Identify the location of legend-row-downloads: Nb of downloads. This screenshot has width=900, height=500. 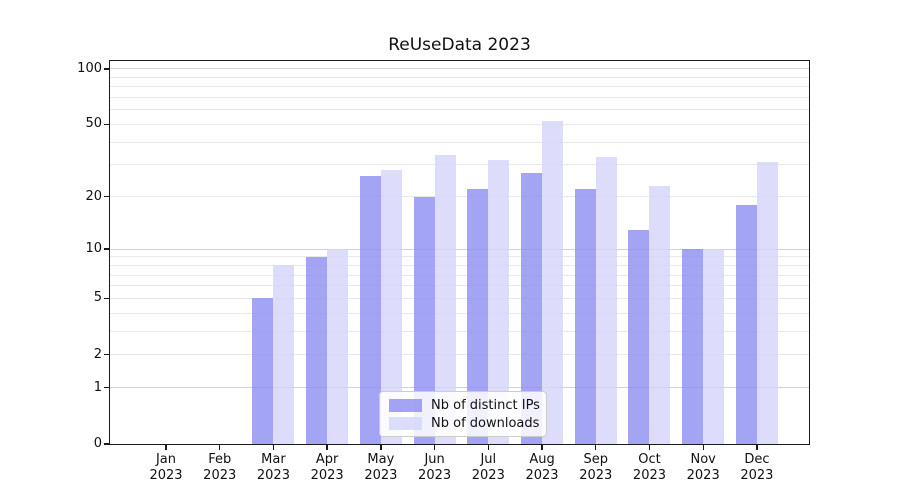
(464, 423).